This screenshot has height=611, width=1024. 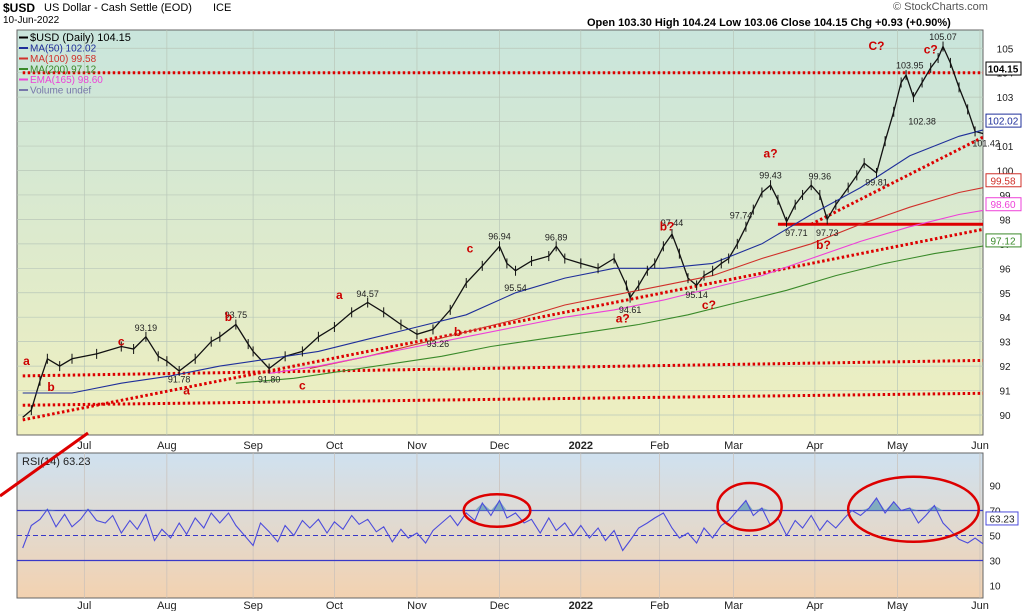 I want to click on price-y-tick: 103, so click(x=1005, y=98).